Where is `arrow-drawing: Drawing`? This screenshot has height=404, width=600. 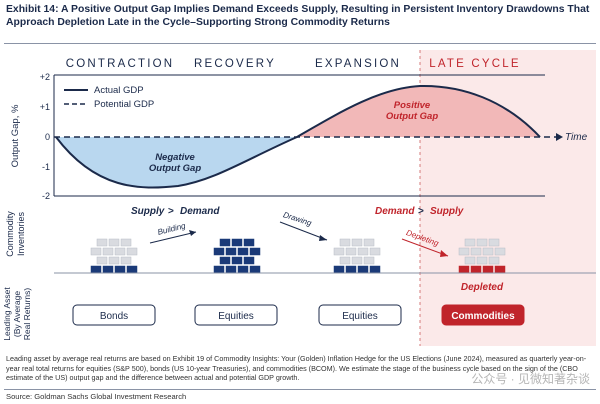
arrow-drawing: Drawing is located at coordinates (303, 225).